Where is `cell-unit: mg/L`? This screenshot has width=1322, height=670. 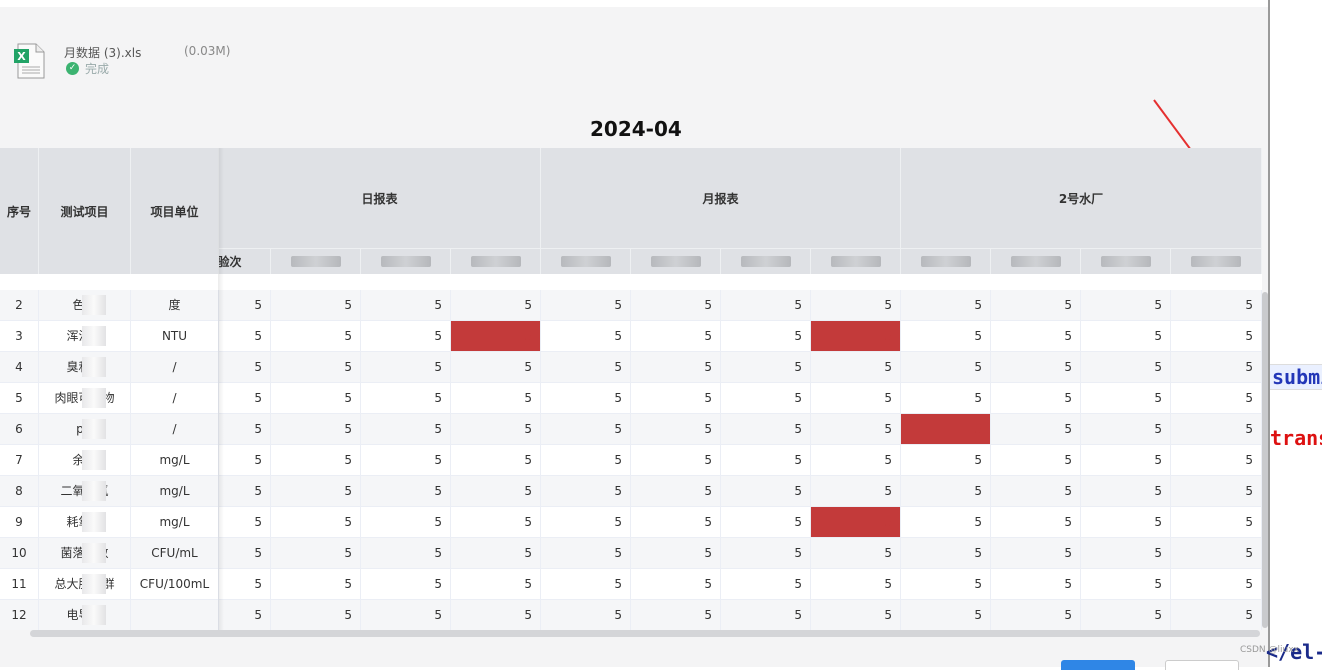
cell-unit: mg/L is located at coordinates (175, 491).